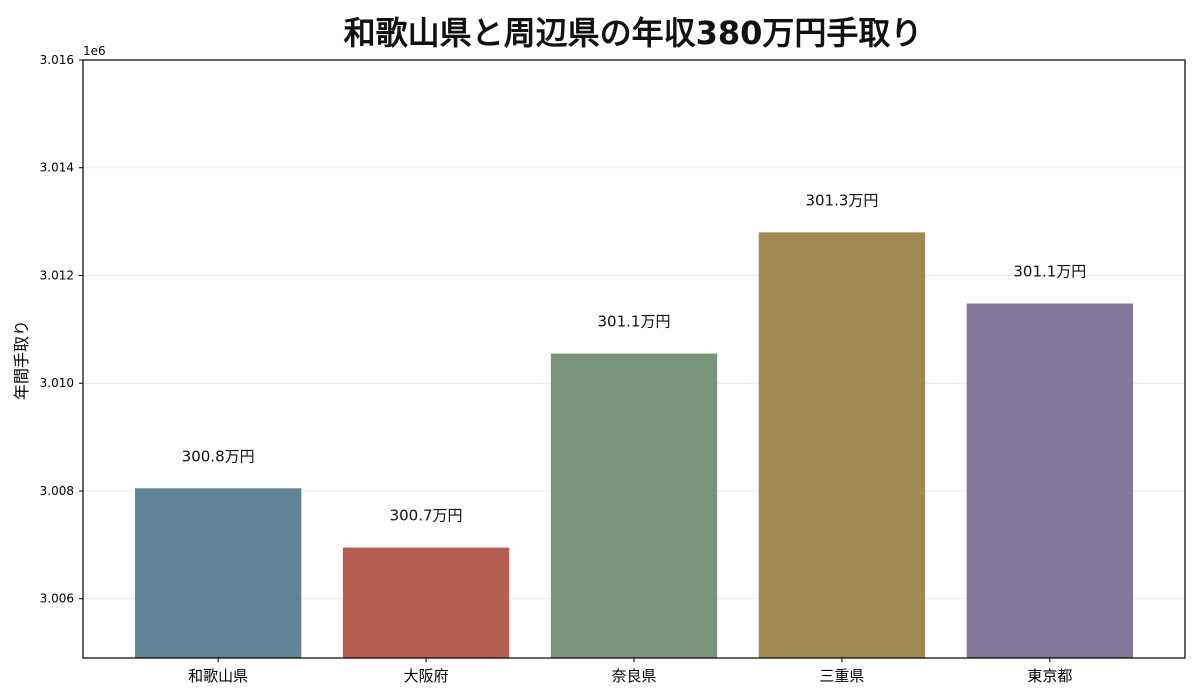  I want to click on x-tick-label: 三重県, so click(841, 676).